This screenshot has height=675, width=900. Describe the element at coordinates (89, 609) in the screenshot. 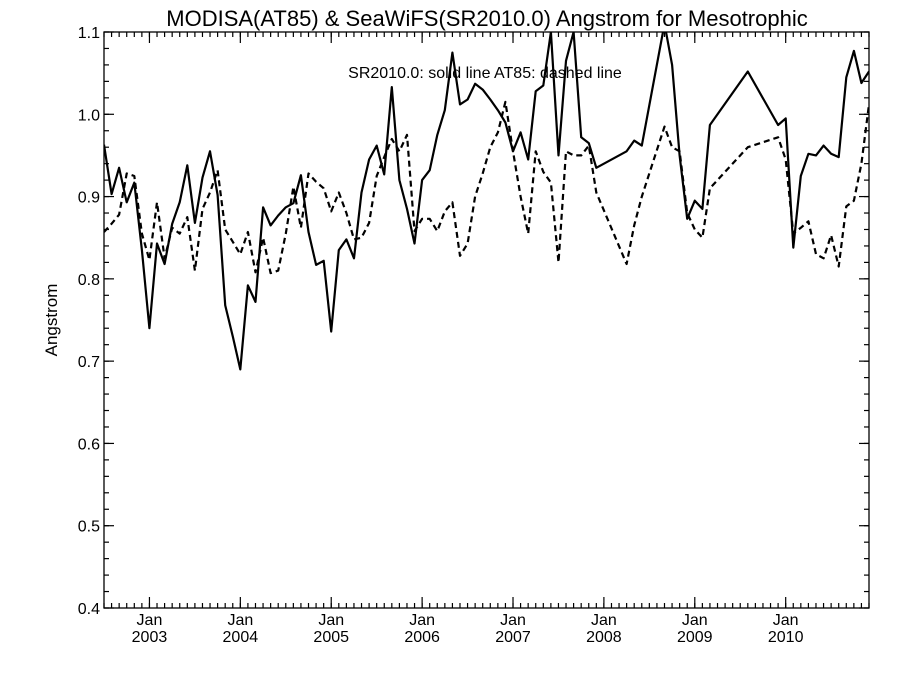

I see `y-tick-label: 0.4` at that location.